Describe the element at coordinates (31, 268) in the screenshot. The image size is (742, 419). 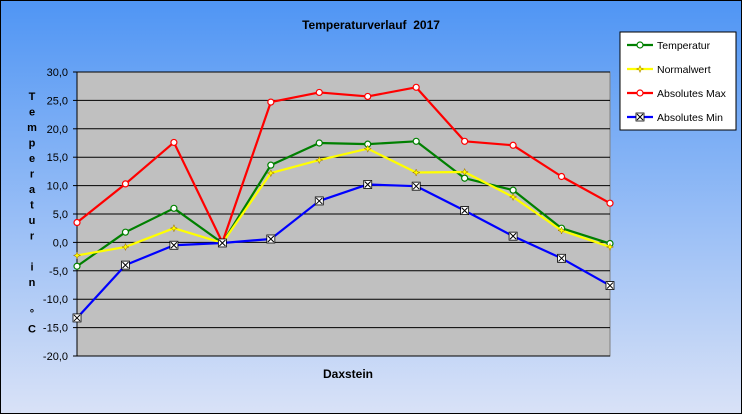
I see `y-axis-title-char: i` at that location.